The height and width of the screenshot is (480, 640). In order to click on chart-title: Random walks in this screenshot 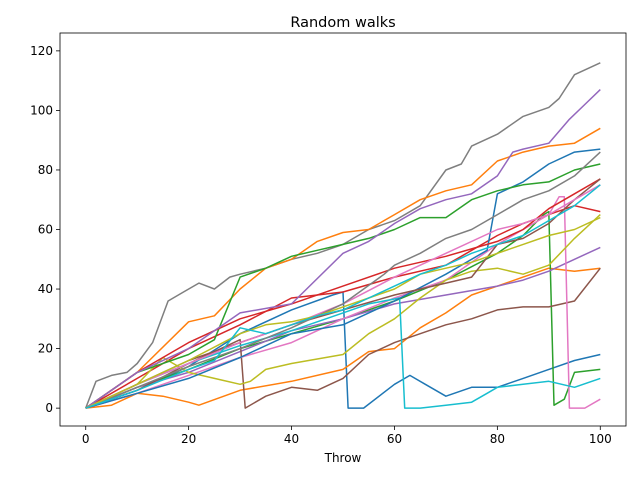, I will do `click(342, 23)`.